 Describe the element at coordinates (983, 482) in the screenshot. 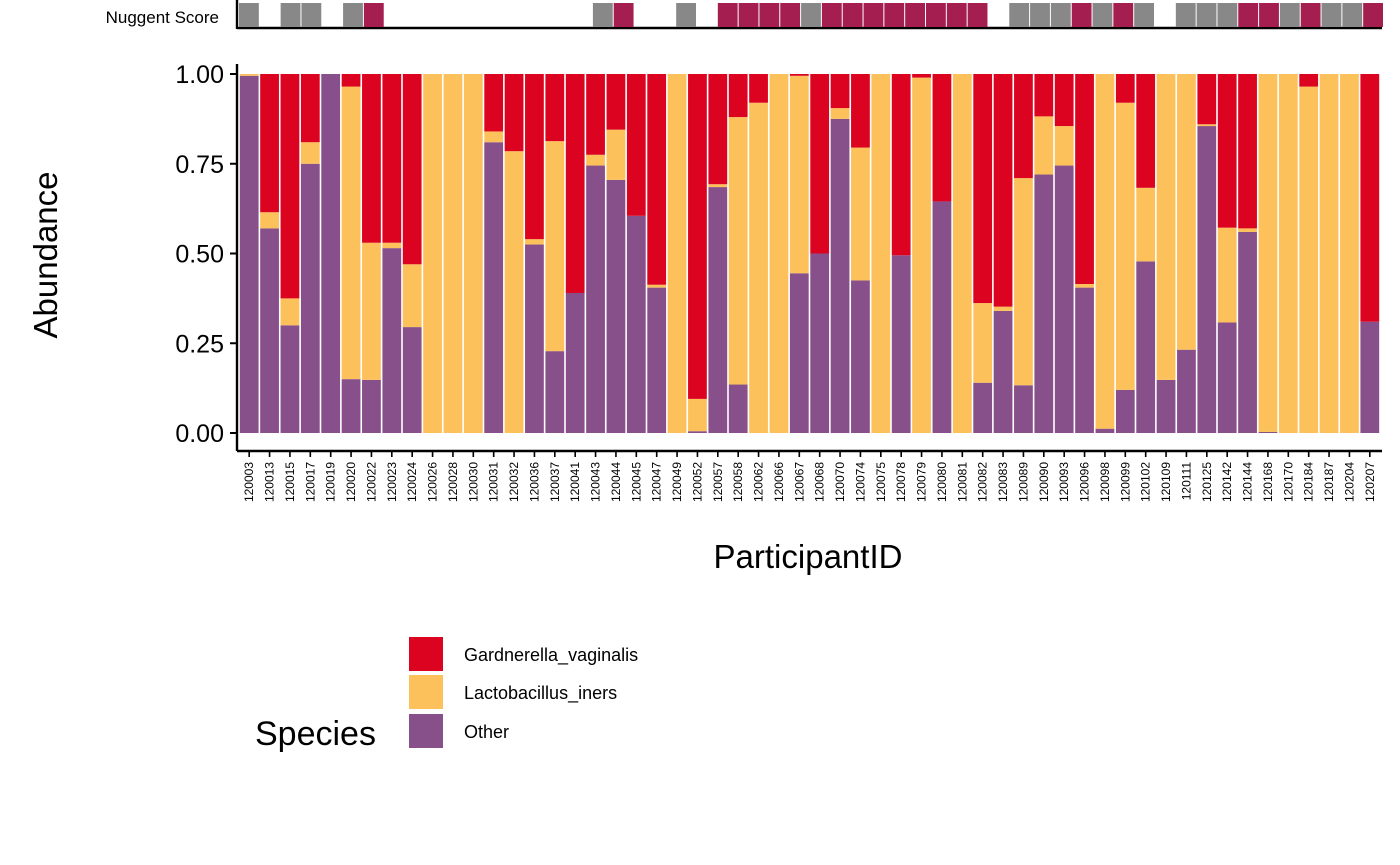

I see `x-tick-label: 120082` at that location.